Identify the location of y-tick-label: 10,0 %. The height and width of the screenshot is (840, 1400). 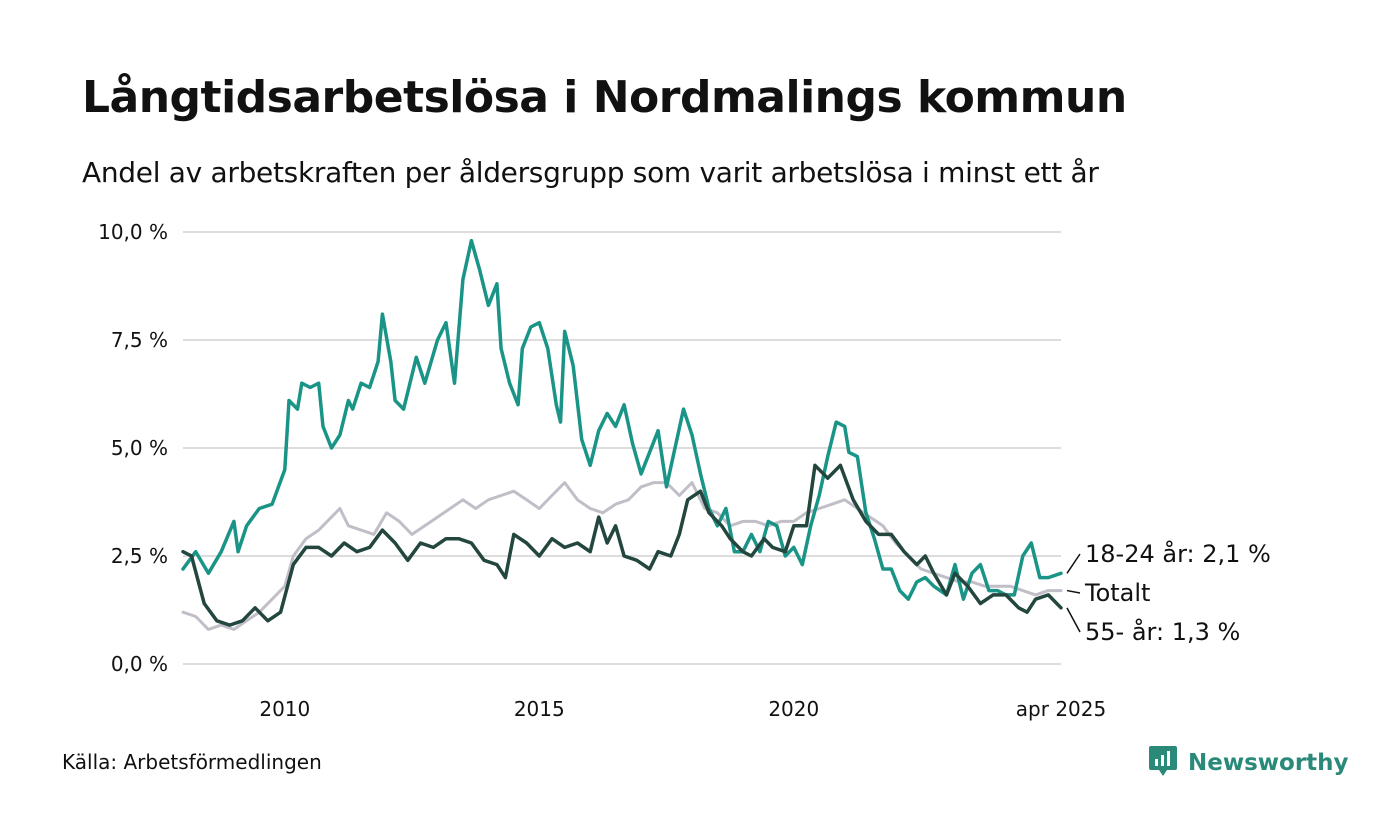
(133, 232).